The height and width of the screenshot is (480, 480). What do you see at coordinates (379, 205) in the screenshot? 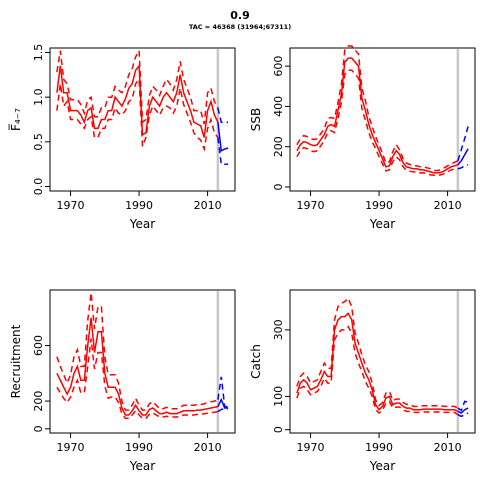
I see `ssb-xtick-label: 1990` at bounding box center [379, 205].